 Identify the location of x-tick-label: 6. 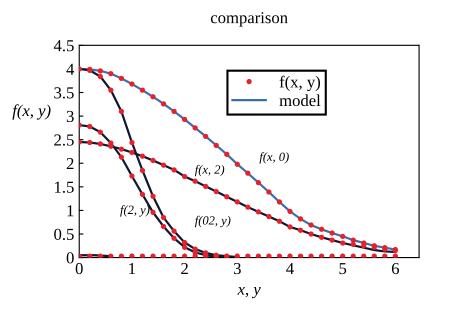
(396, 268).